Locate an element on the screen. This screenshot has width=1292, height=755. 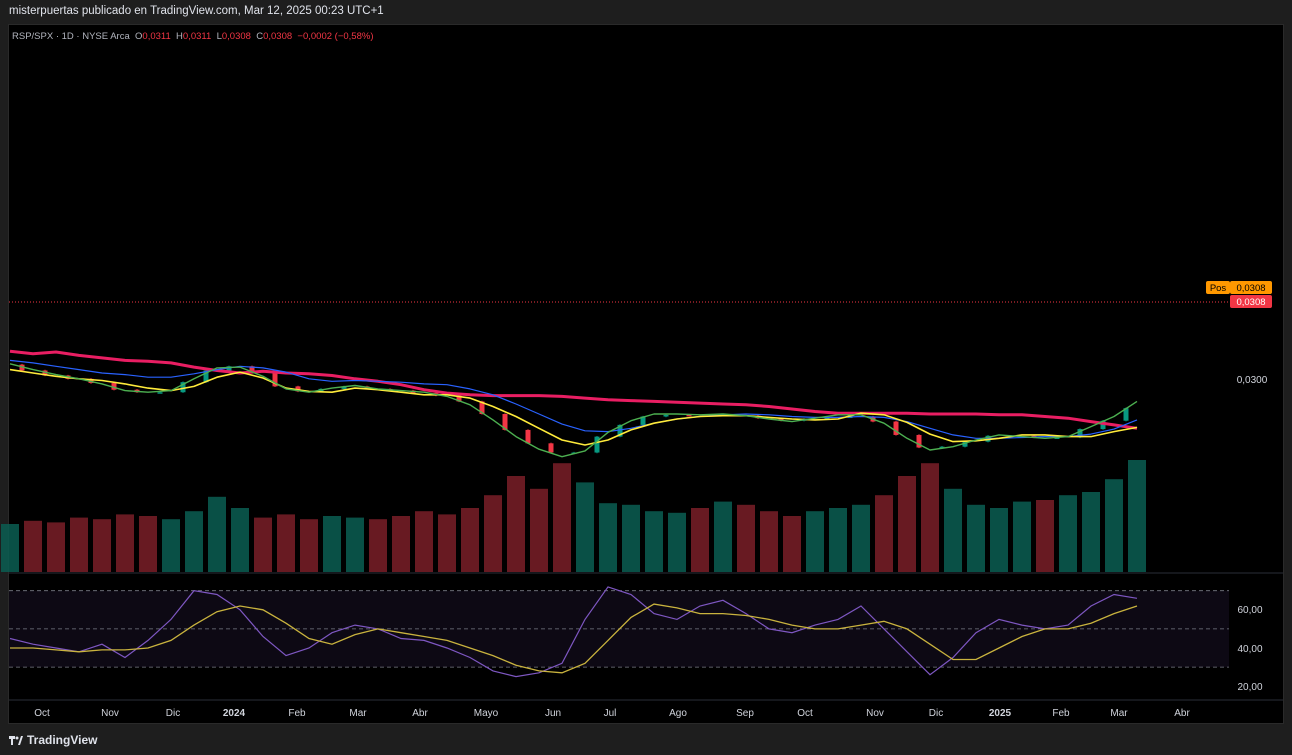
volume-bars is located at coordinates (573, 516).